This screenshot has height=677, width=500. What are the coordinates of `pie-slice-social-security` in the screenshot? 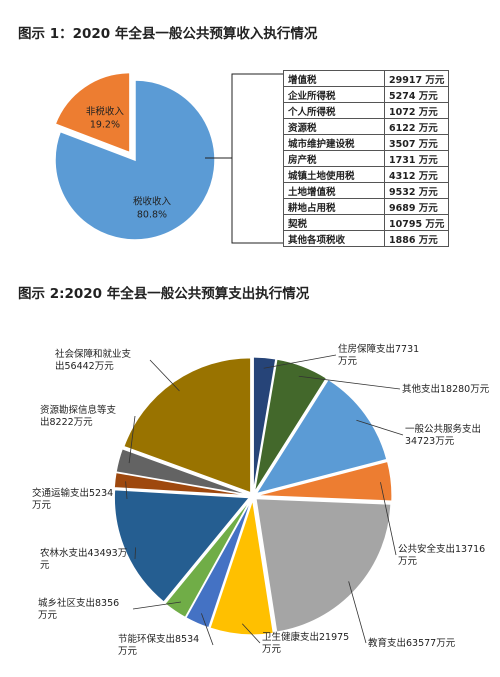 It's located at (187, 425).